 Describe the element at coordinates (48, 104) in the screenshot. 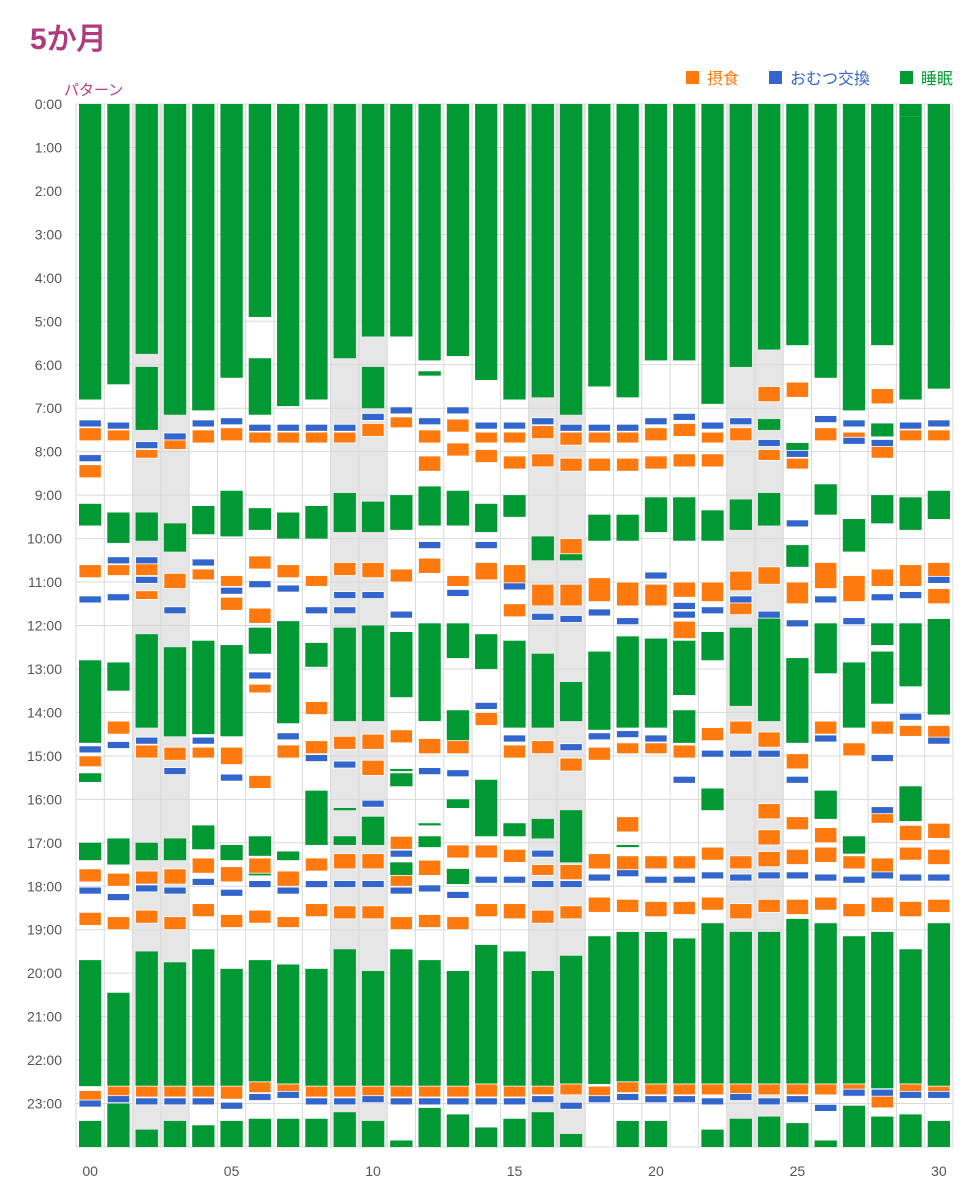

I see `y-tick-label: 0:00` at that location.